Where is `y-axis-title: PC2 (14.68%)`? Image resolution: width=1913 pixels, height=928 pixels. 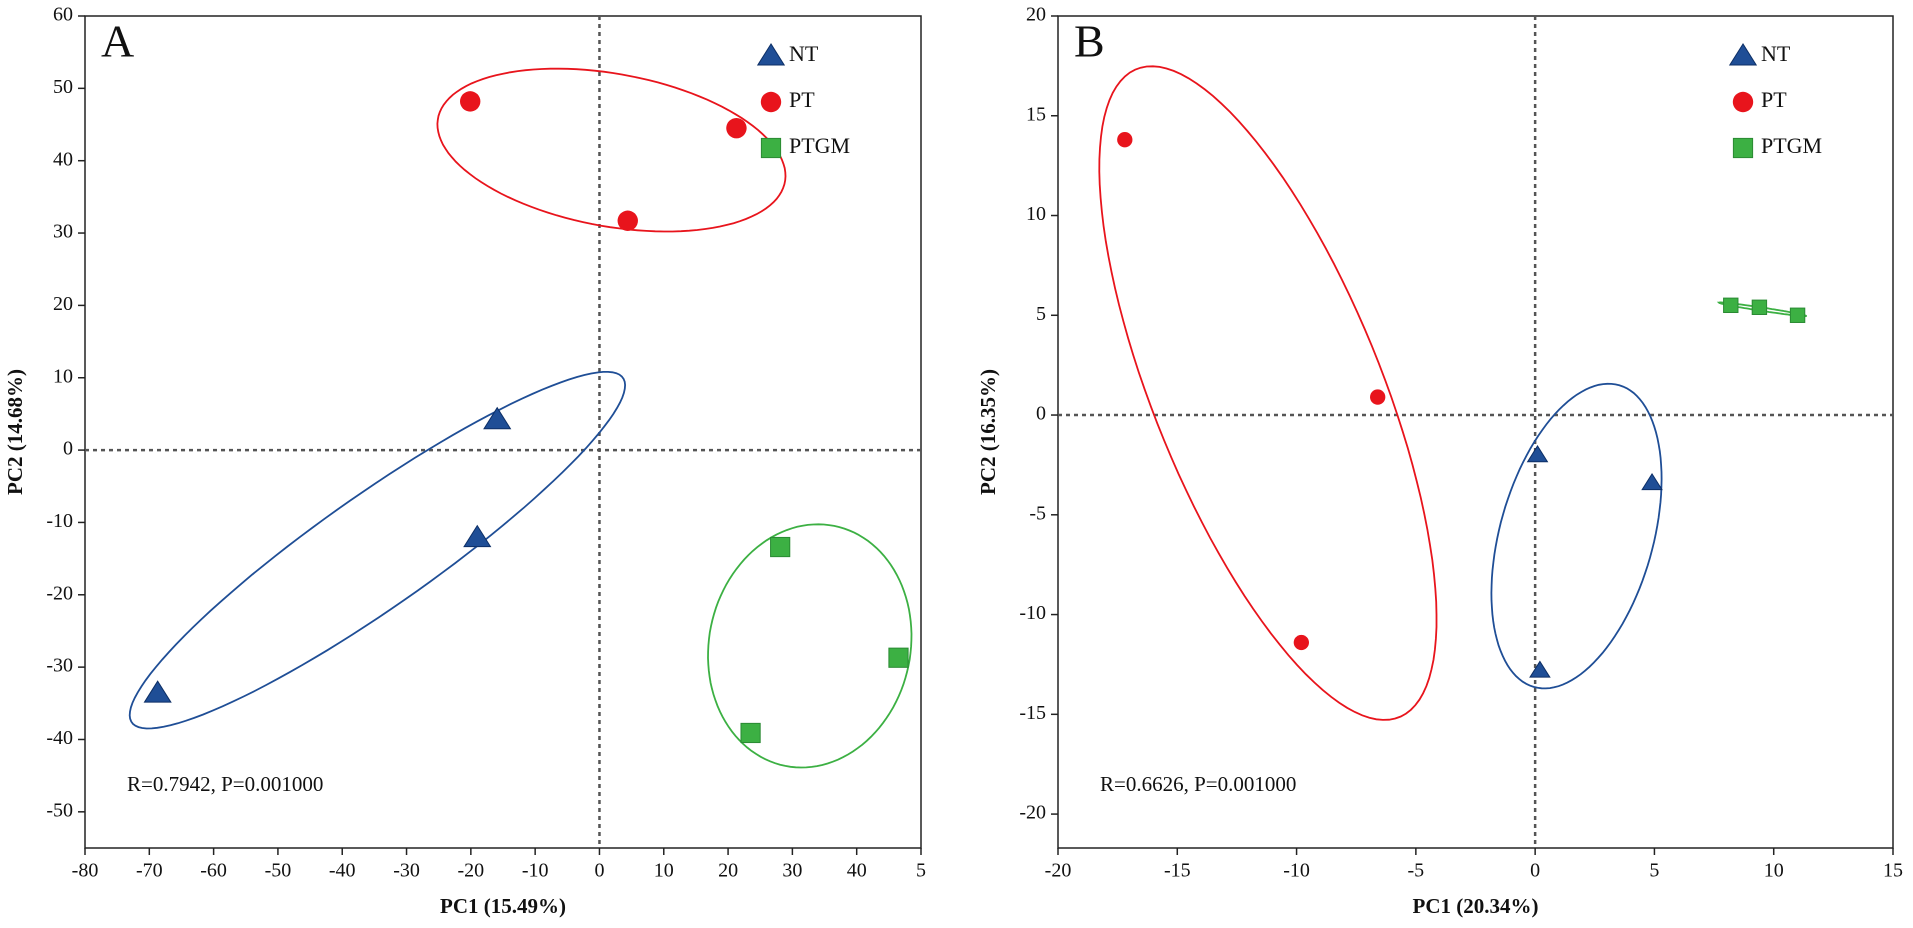 y-axis-title: PC2 (14.68%) is located at coordinates (15, 432).